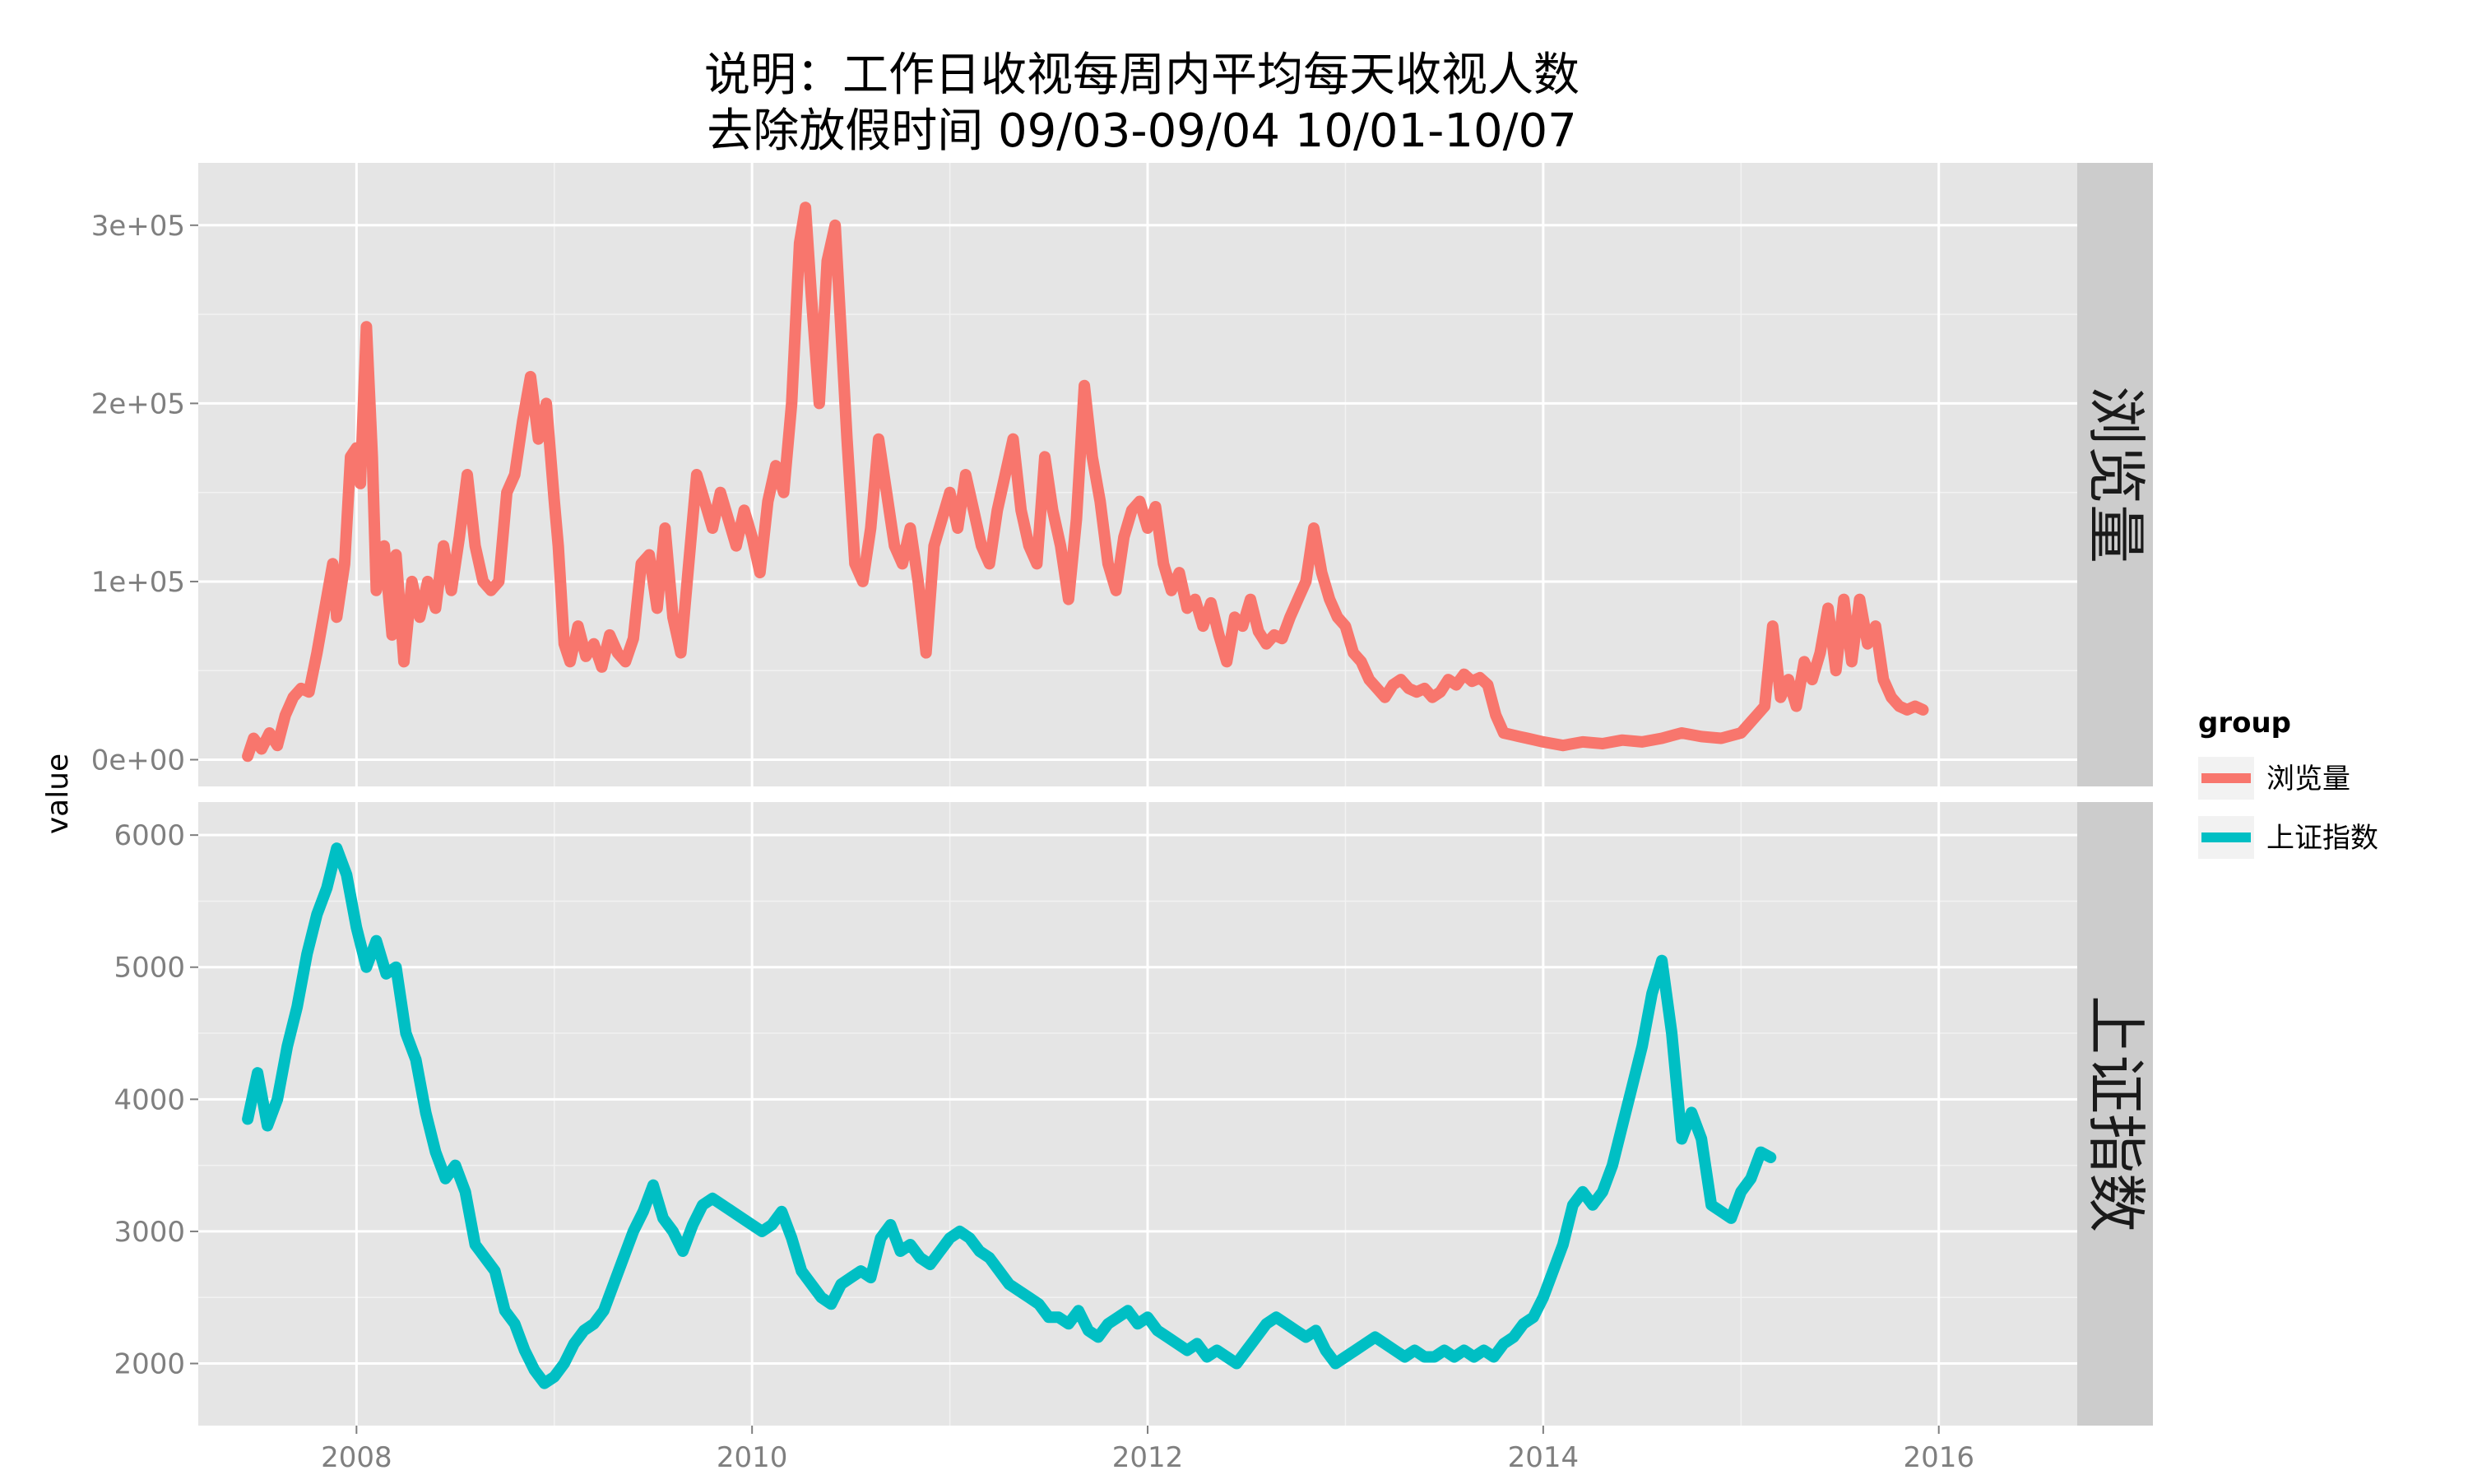 The width and height of the screenshot is (2468, 1484). Describe the element at coordinates (2244, 723) in the screenshot. I see `legend-title: group` at that location.